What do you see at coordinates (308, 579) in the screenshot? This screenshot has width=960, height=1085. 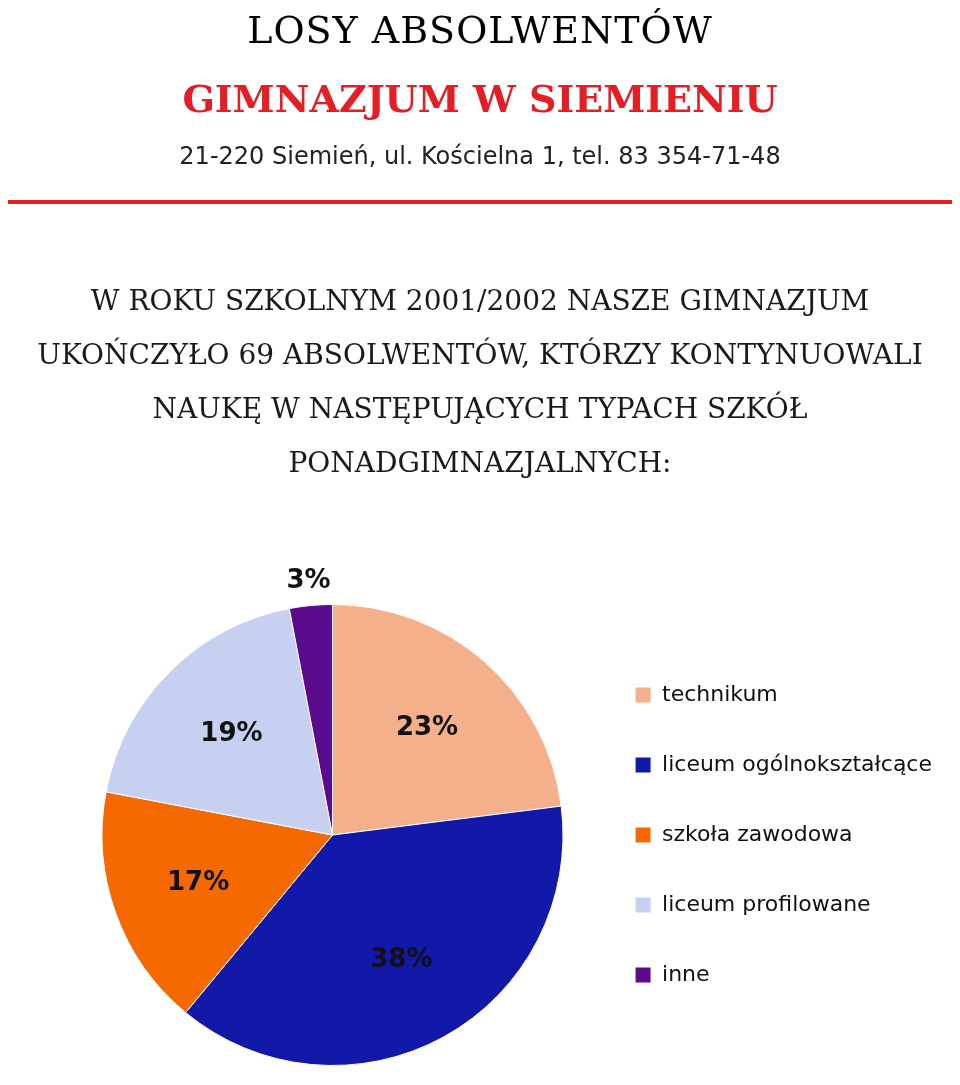 I see `data-label: 3%` at bounding box center [308, 579].